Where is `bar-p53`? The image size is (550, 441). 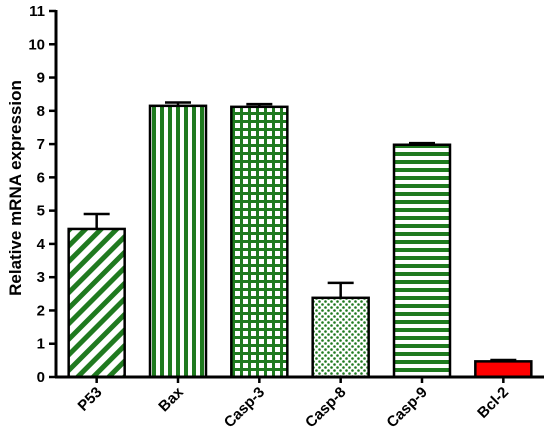 bar-p53 is located at coordinates (96, 303).